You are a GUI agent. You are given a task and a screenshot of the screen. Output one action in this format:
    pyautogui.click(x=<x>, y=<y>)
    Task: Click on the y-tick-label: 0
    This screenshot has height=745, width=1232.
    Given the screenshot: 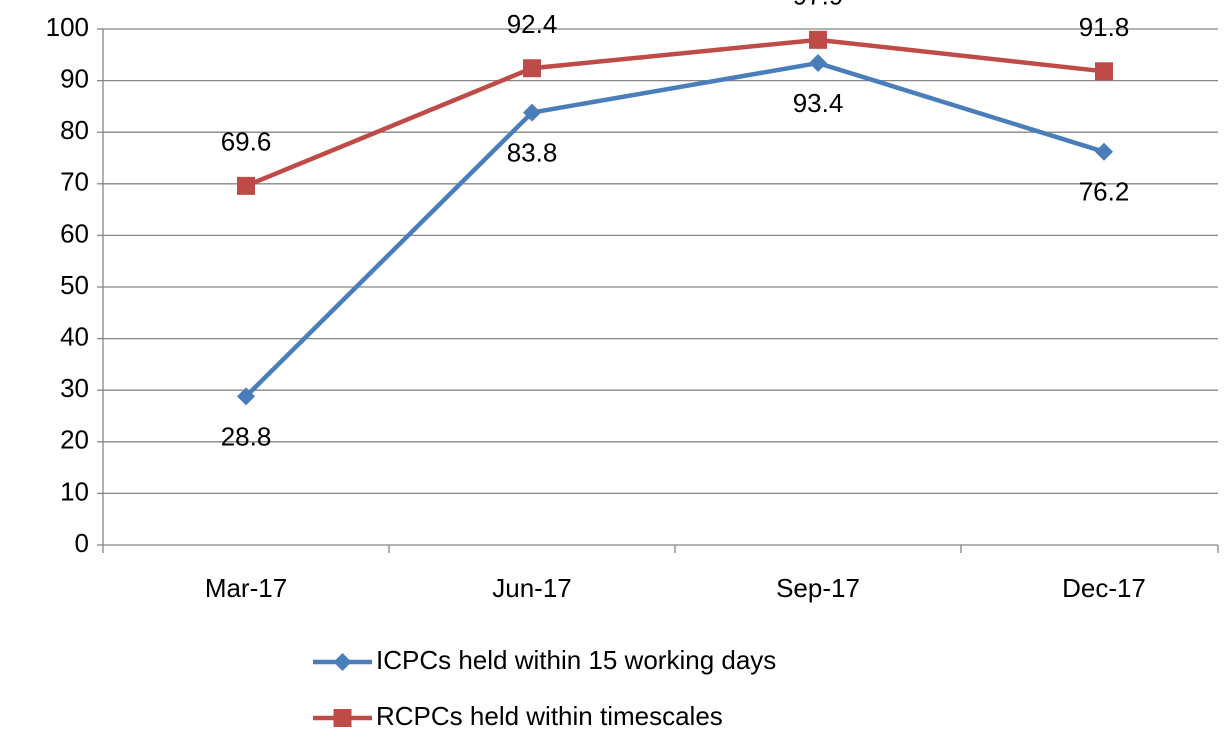 What is the action you would take?
    pyautogui.click(x=82, y=543)
    